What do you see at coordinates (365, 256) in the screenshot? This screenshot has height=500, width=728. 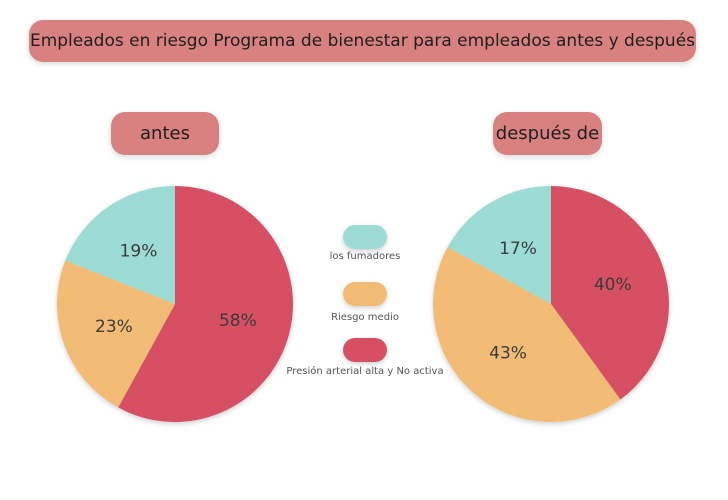 I see `legend-label-smokers: los fumadores` at bounding box center [365, 256].